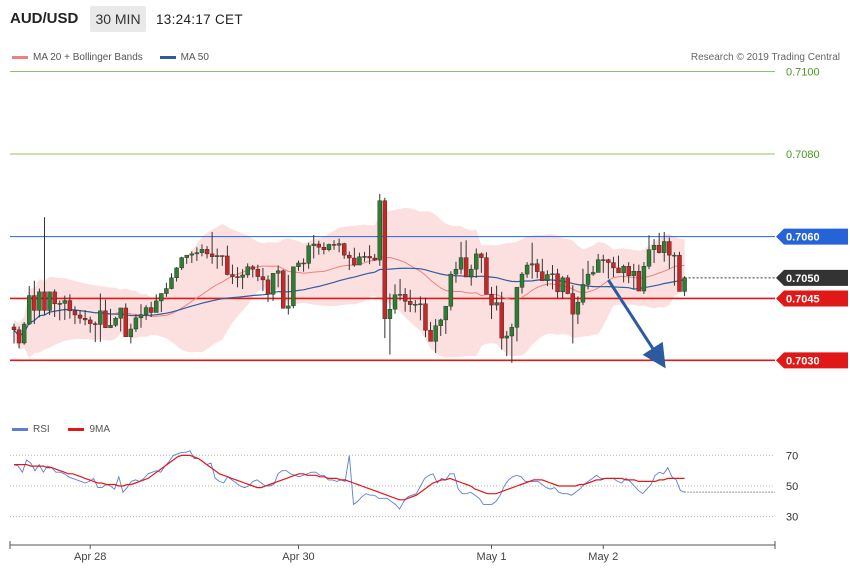 This screenshot has width=850, height=576. I want to click on price-tag-0.7050: 0.7050, so click(812, 277).